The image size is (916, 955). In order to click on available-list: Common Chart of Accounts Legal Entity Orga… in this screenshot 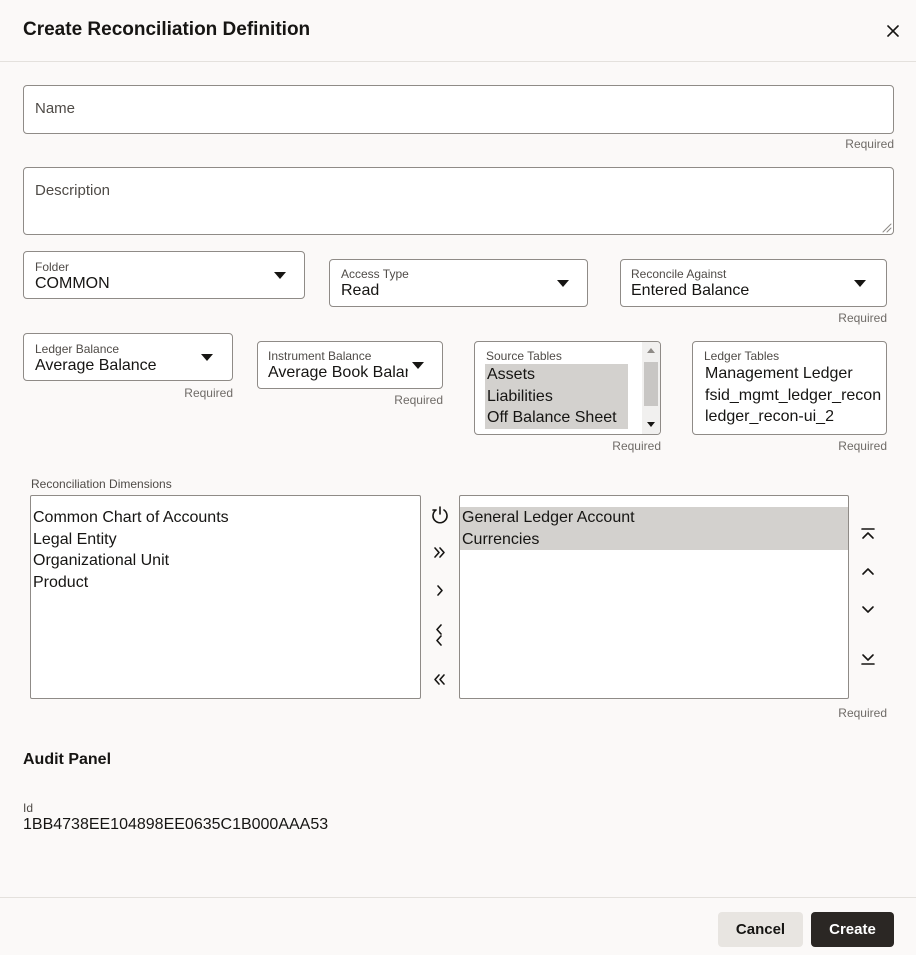, I will do `click(225, 597)`.